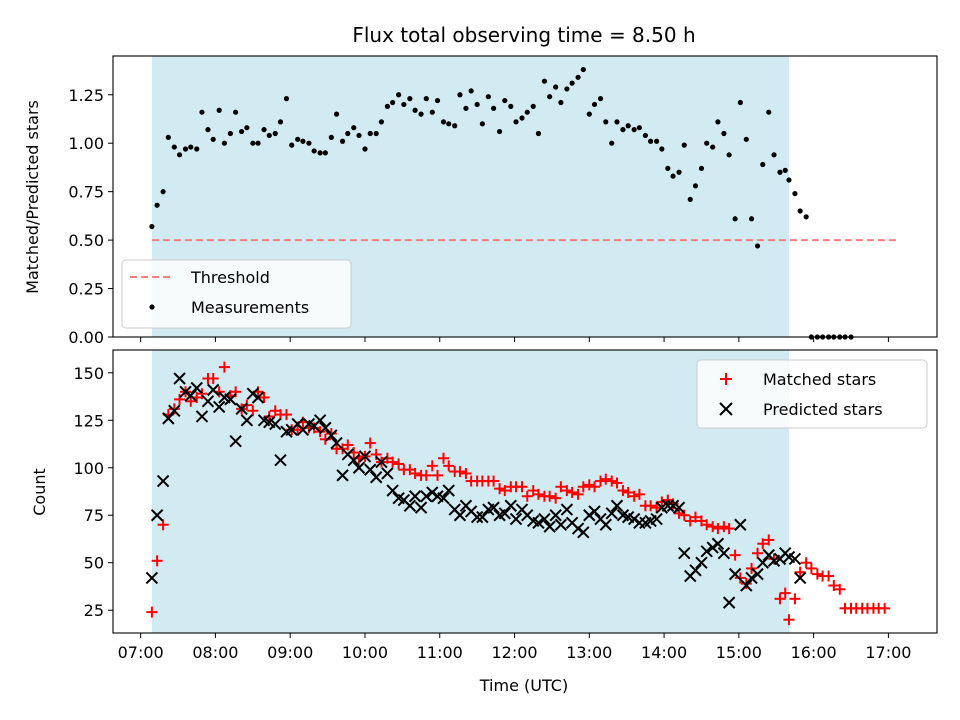  I want to click on counts-y-tick-label: 25, so click(94, 610).